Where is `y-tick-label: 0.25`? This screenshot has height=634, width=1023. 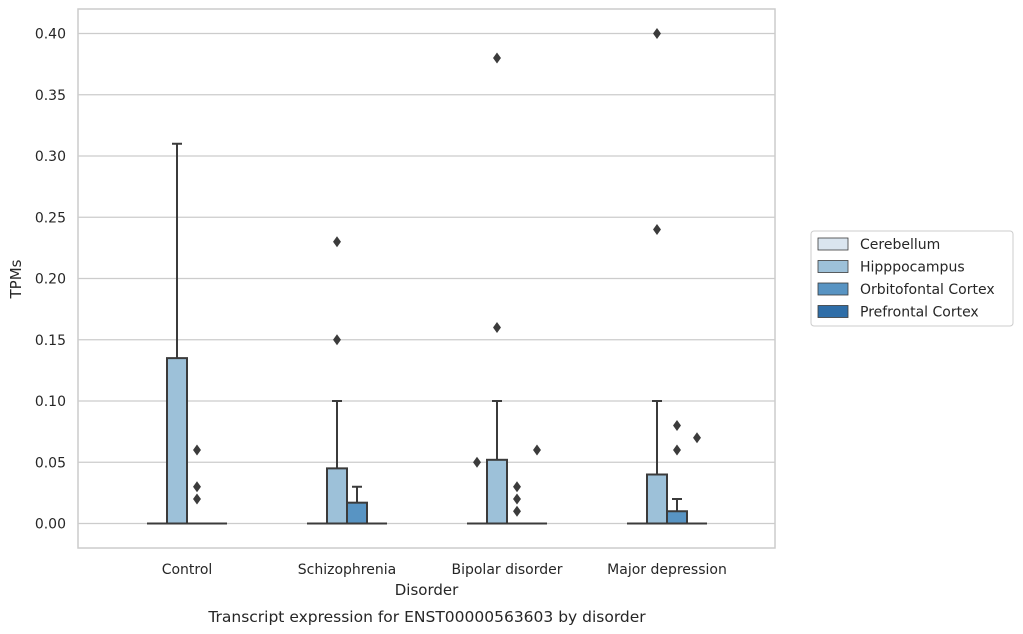 y-tick-label: 0.25 is located at coordinates (50, 218).